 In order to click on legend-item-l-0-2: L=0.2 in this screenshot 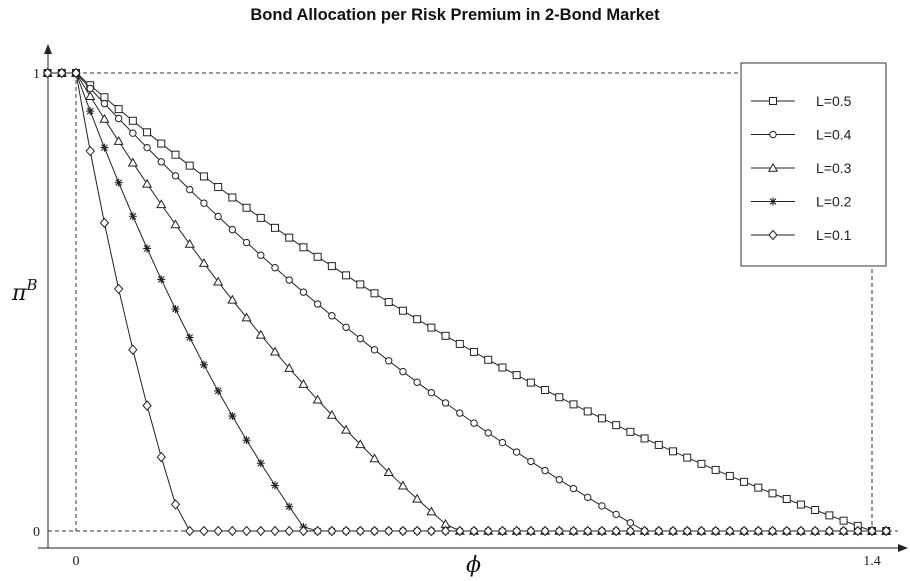, I will do `click(801, 202)`.